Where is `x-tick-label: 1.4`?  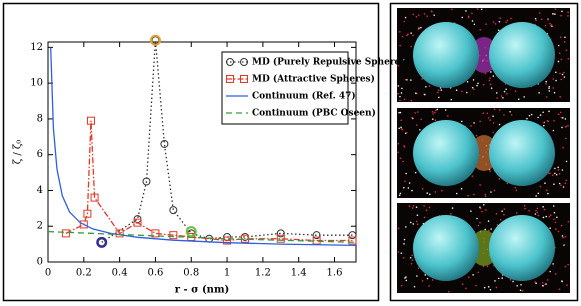
x-tick-label: 1.4 is located at coordinates (299, 273).